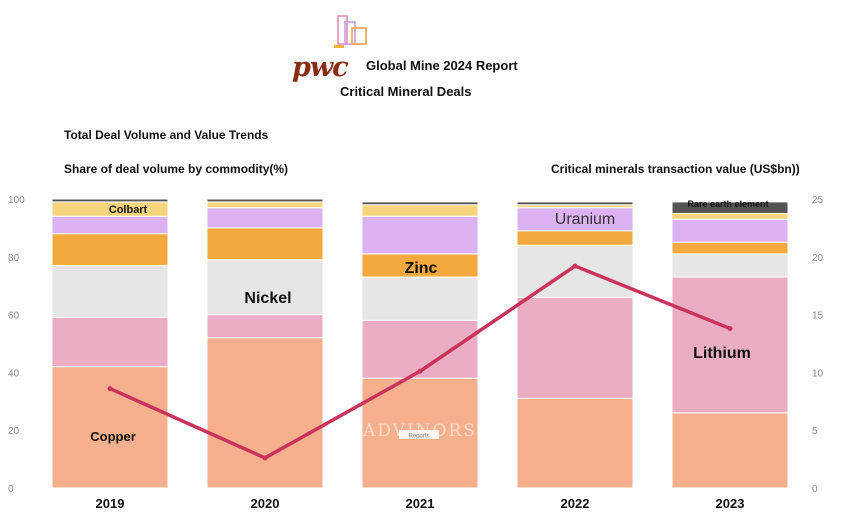 Image resolution: width=860 pixels, height=514 pixels. What do you see at coordinates (418, 437) in the screenshot?
I see `watermark-badge-label: Reports` at bounding box center [418, 437].